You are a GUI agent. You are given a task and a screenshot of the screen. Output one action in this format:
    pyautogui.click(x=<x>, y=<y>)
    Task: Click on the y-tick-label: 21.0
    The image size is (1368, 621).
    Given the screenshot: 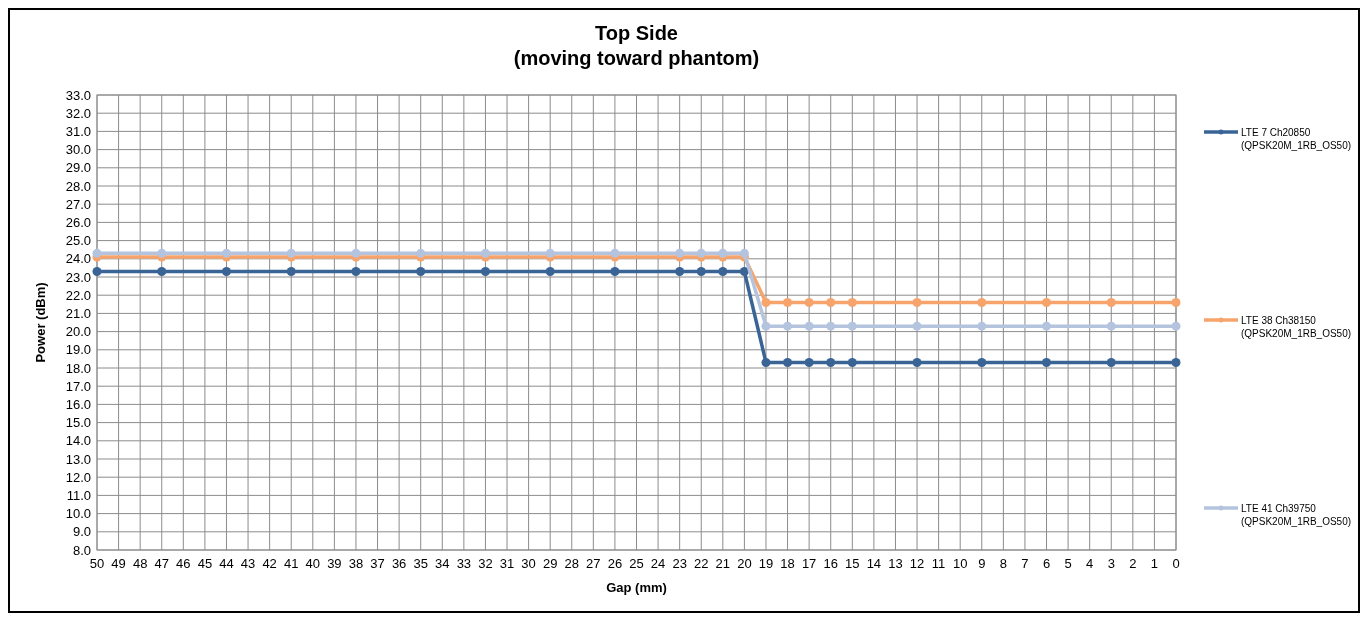 What is the action you would take?
    pyautogui.click(x=78, y=313)
    